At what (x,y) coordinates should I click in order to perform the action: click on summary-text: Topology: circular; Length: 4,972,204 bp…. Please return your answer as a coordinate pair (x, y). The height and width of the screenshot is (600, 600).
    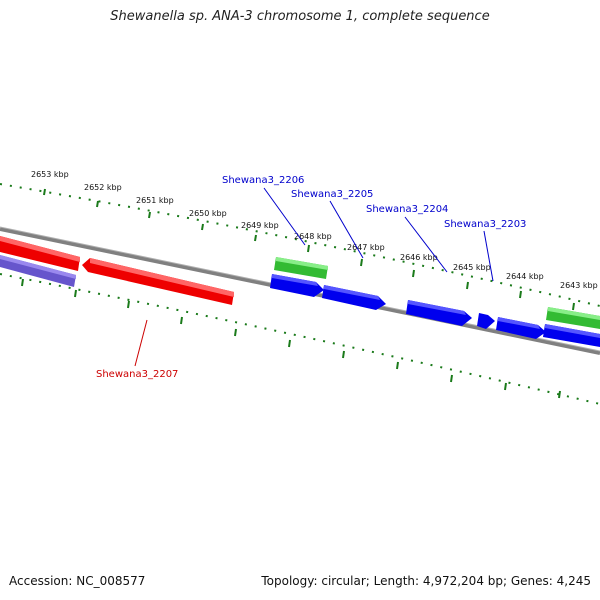
    Looking at the image, I should click on (426, 581).